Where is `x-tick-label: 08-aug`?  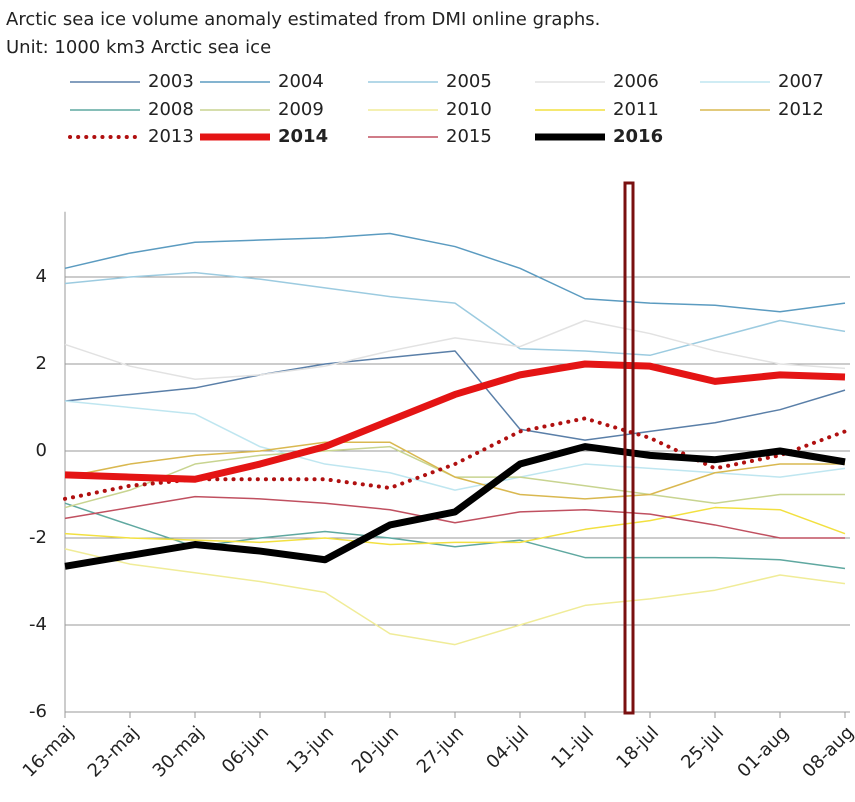
x-tick-label: 08-aug is located at coordinates (826, 752).